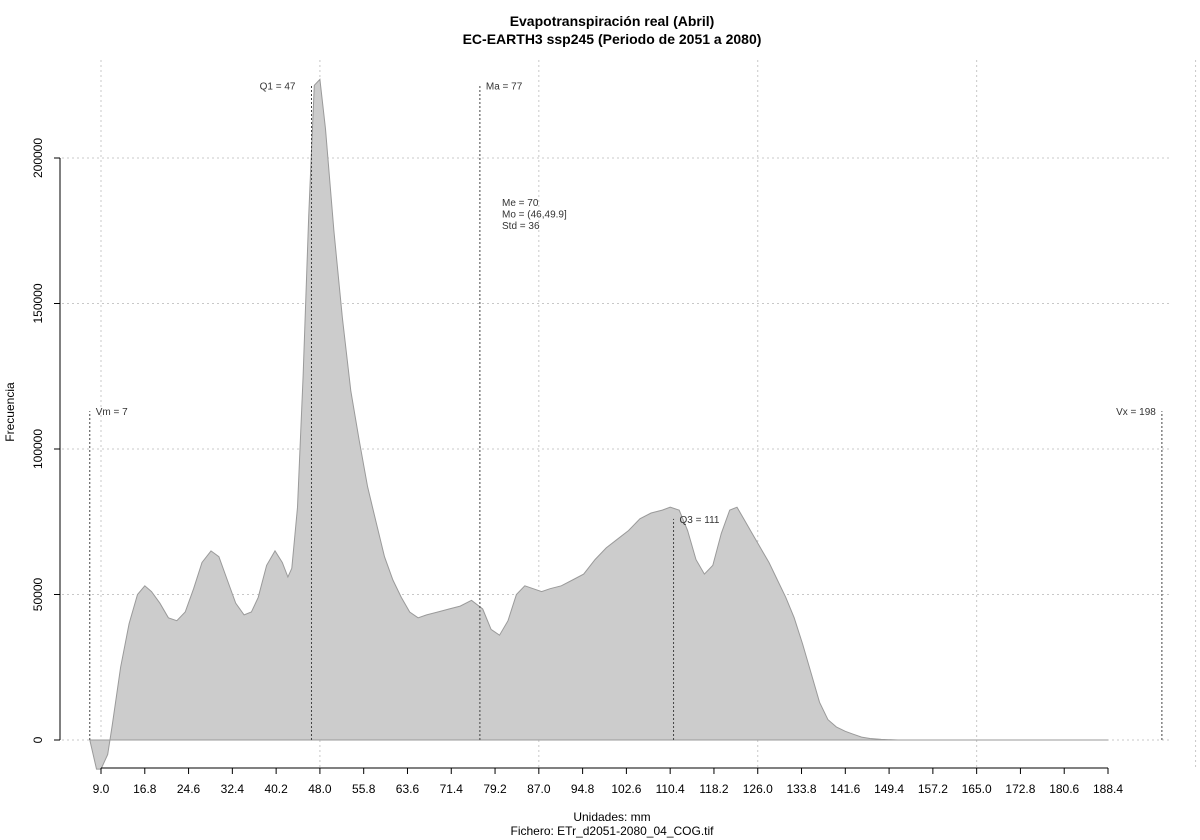 The width and height of the screenshot is (1200, 840). What do you see at coordinates (713, 789) in the screenshot?
I see `x-tick-label-14: 118.2` at bounding box center [713, 789].